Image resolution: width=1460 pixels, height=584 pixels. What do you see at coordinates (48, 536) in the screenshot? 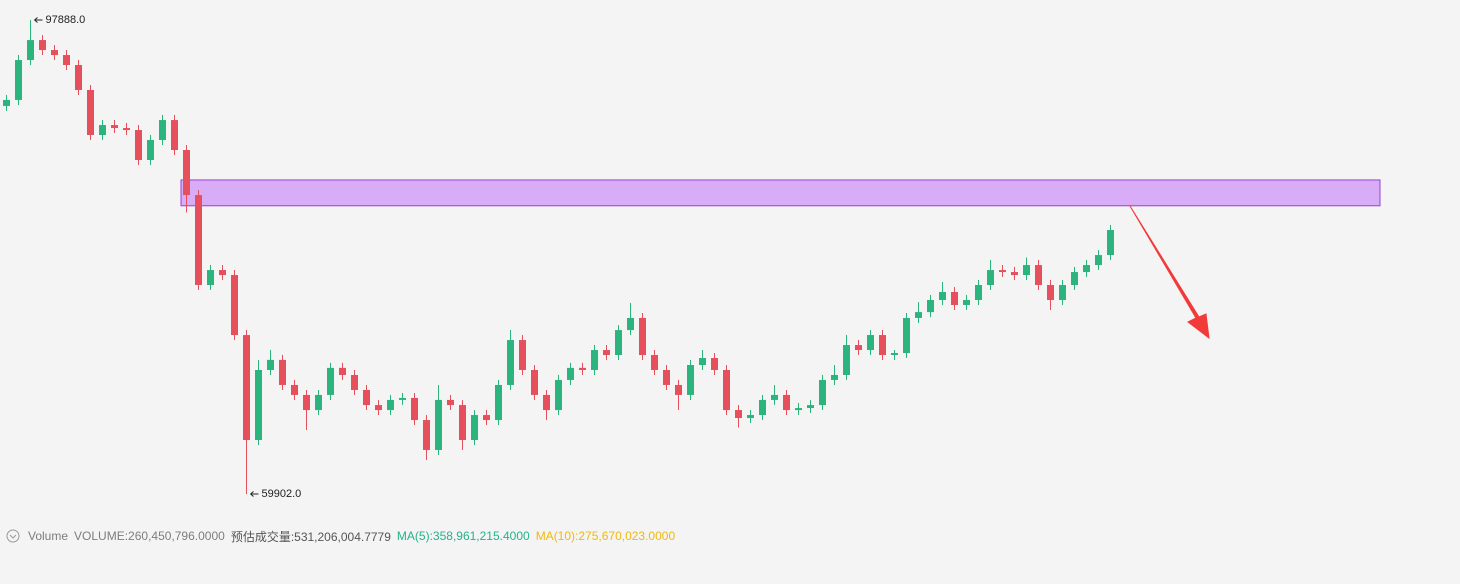
I see `volume-name: Volume` at bounding box center [48, 536].